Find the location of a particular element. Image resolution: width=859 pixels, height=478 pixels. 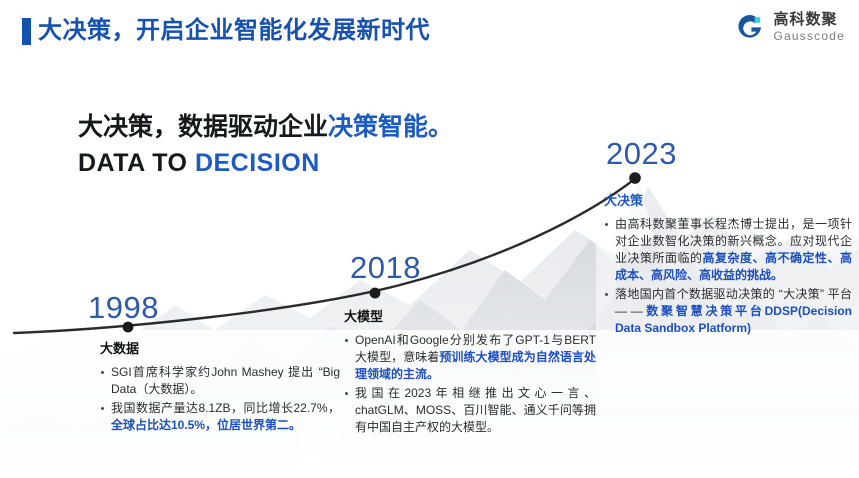

lead-title-en-plain: DATA TO is located at coordinates (136, 163).